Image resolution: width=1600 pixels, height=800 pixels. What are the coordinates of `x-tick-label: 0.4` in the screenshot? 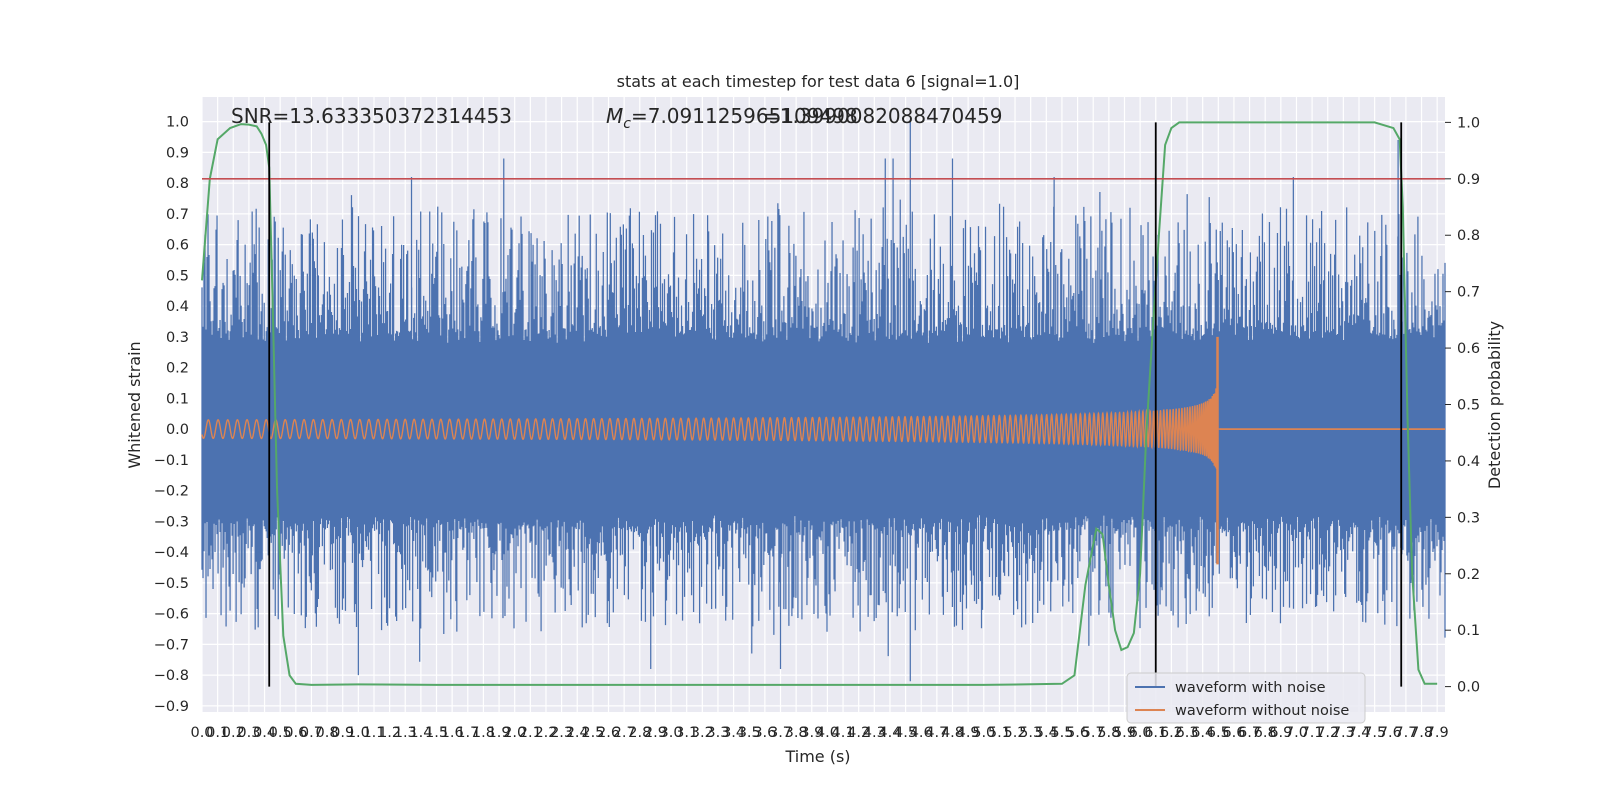 It's located at (264, 733).